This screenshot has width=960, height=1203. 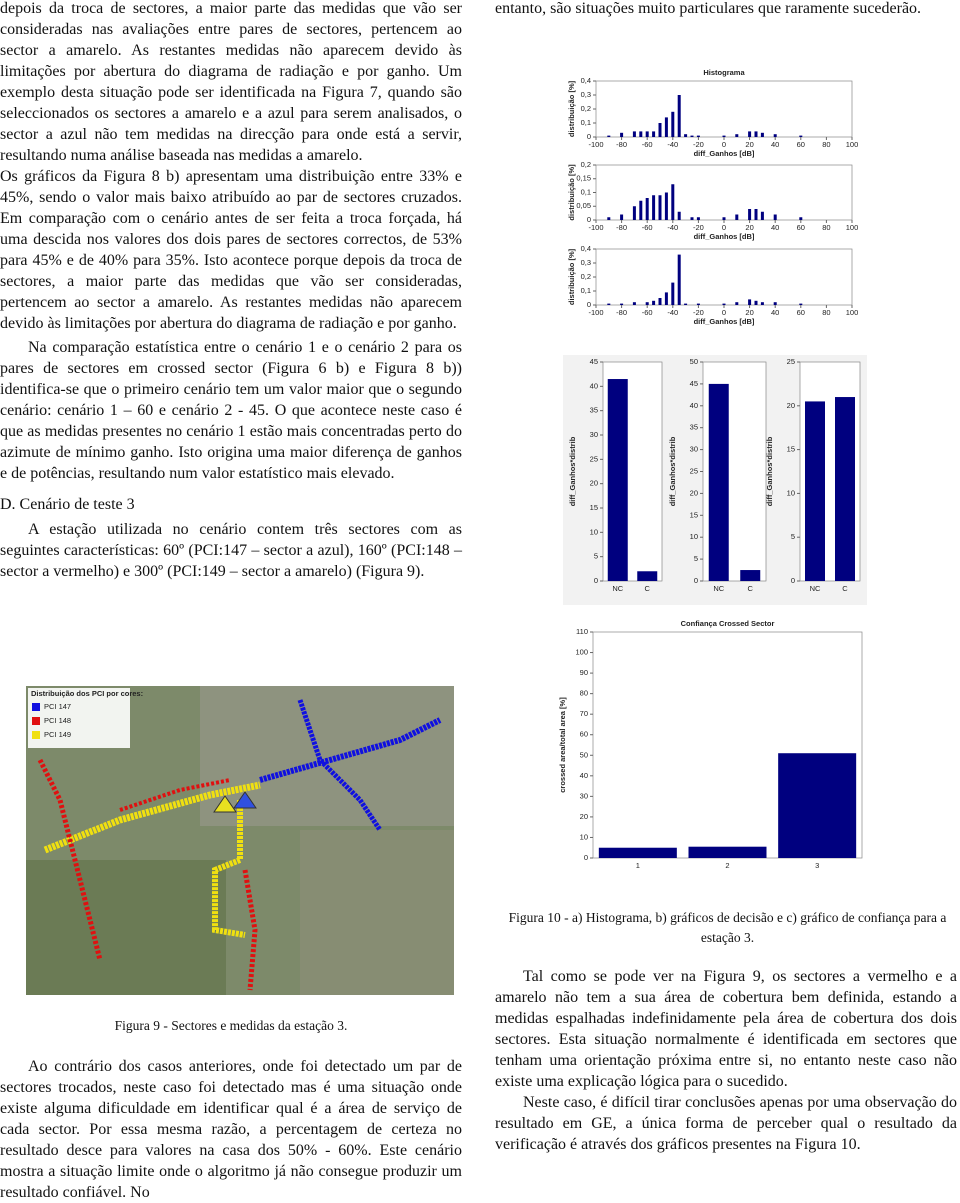 I want to click on map, so click(x=240, y=840).